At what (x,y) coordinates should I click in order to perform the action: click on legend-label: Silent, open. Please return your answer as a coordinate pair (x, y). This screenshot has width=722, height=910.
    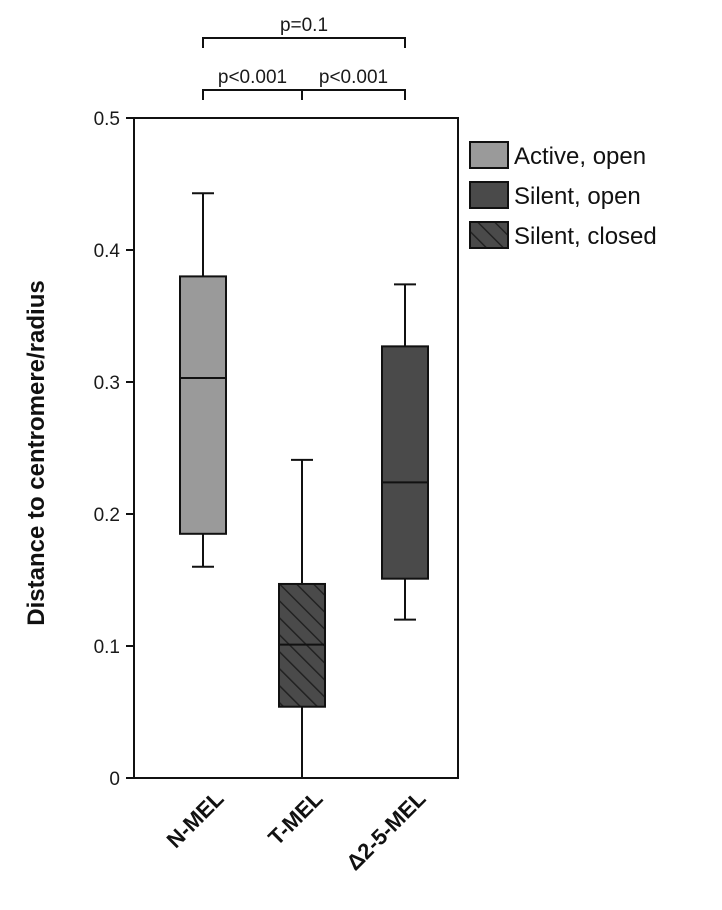
    Looking at the image, I should click on (577, 196).